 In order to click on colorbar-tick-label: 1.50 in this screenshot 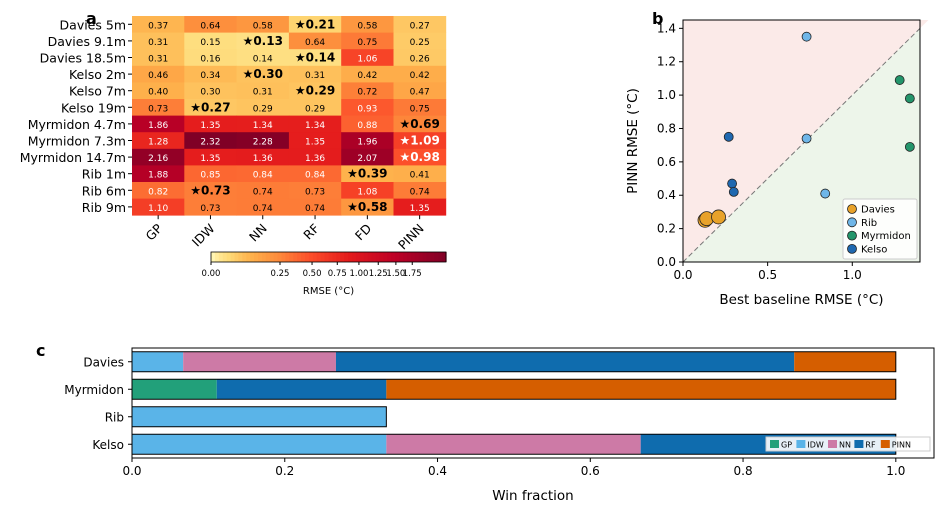, I will do `click(395, 274)`.